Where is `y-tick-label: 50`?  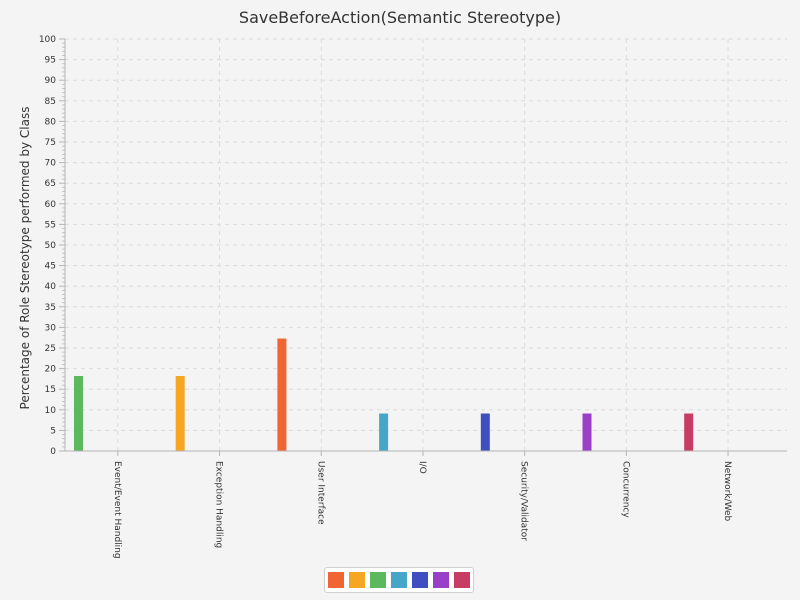 y-tick-label: 50 is located at coordinates (51, 246).